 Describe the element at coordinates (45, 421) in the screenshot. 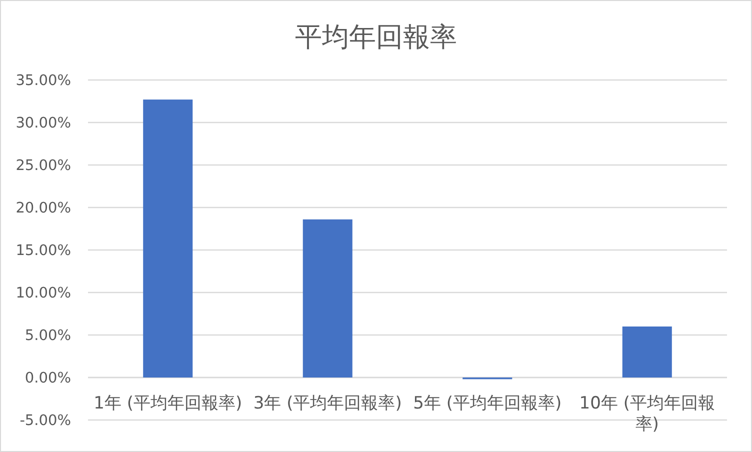

I see `y-tick-label: -5.00%` at that location.